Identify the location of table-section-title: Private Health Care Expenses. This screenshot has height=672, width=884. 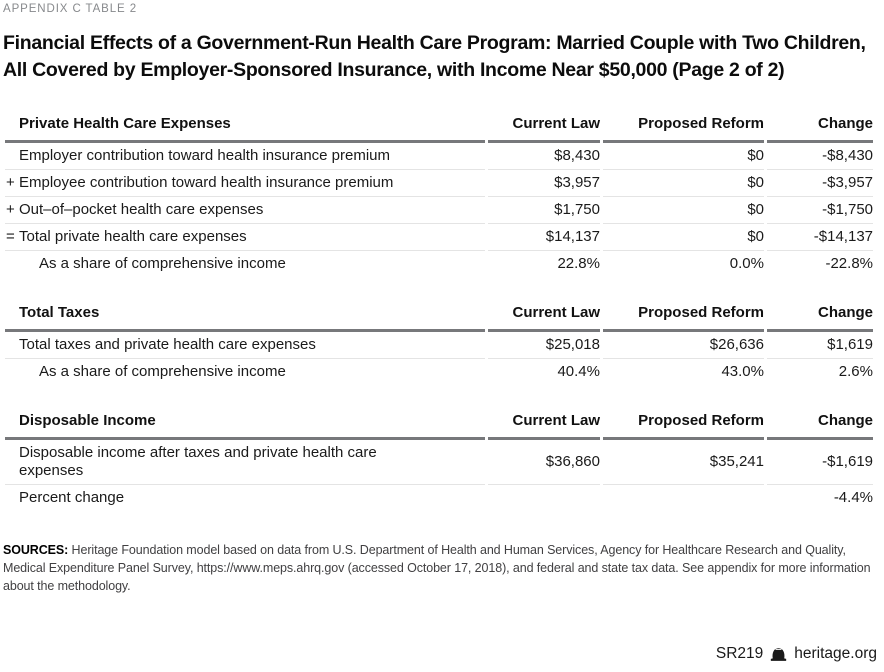
(245, 129).